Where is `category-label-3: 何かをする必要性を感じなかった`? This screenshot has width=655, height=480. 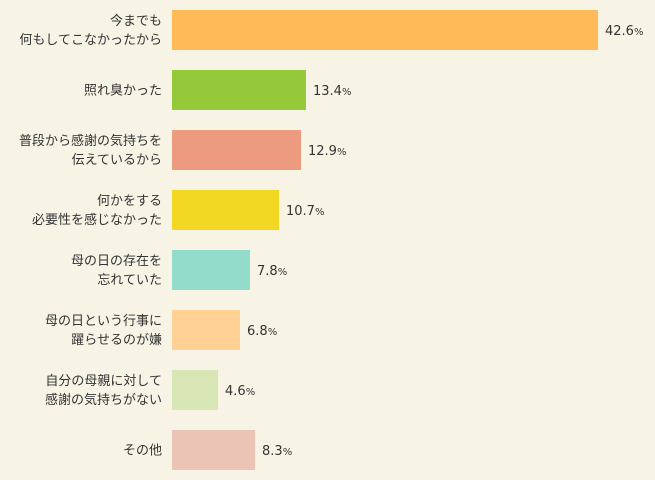 category-label-3: 何かをする必要性を感じなかった is located at coordinates (97, 210).